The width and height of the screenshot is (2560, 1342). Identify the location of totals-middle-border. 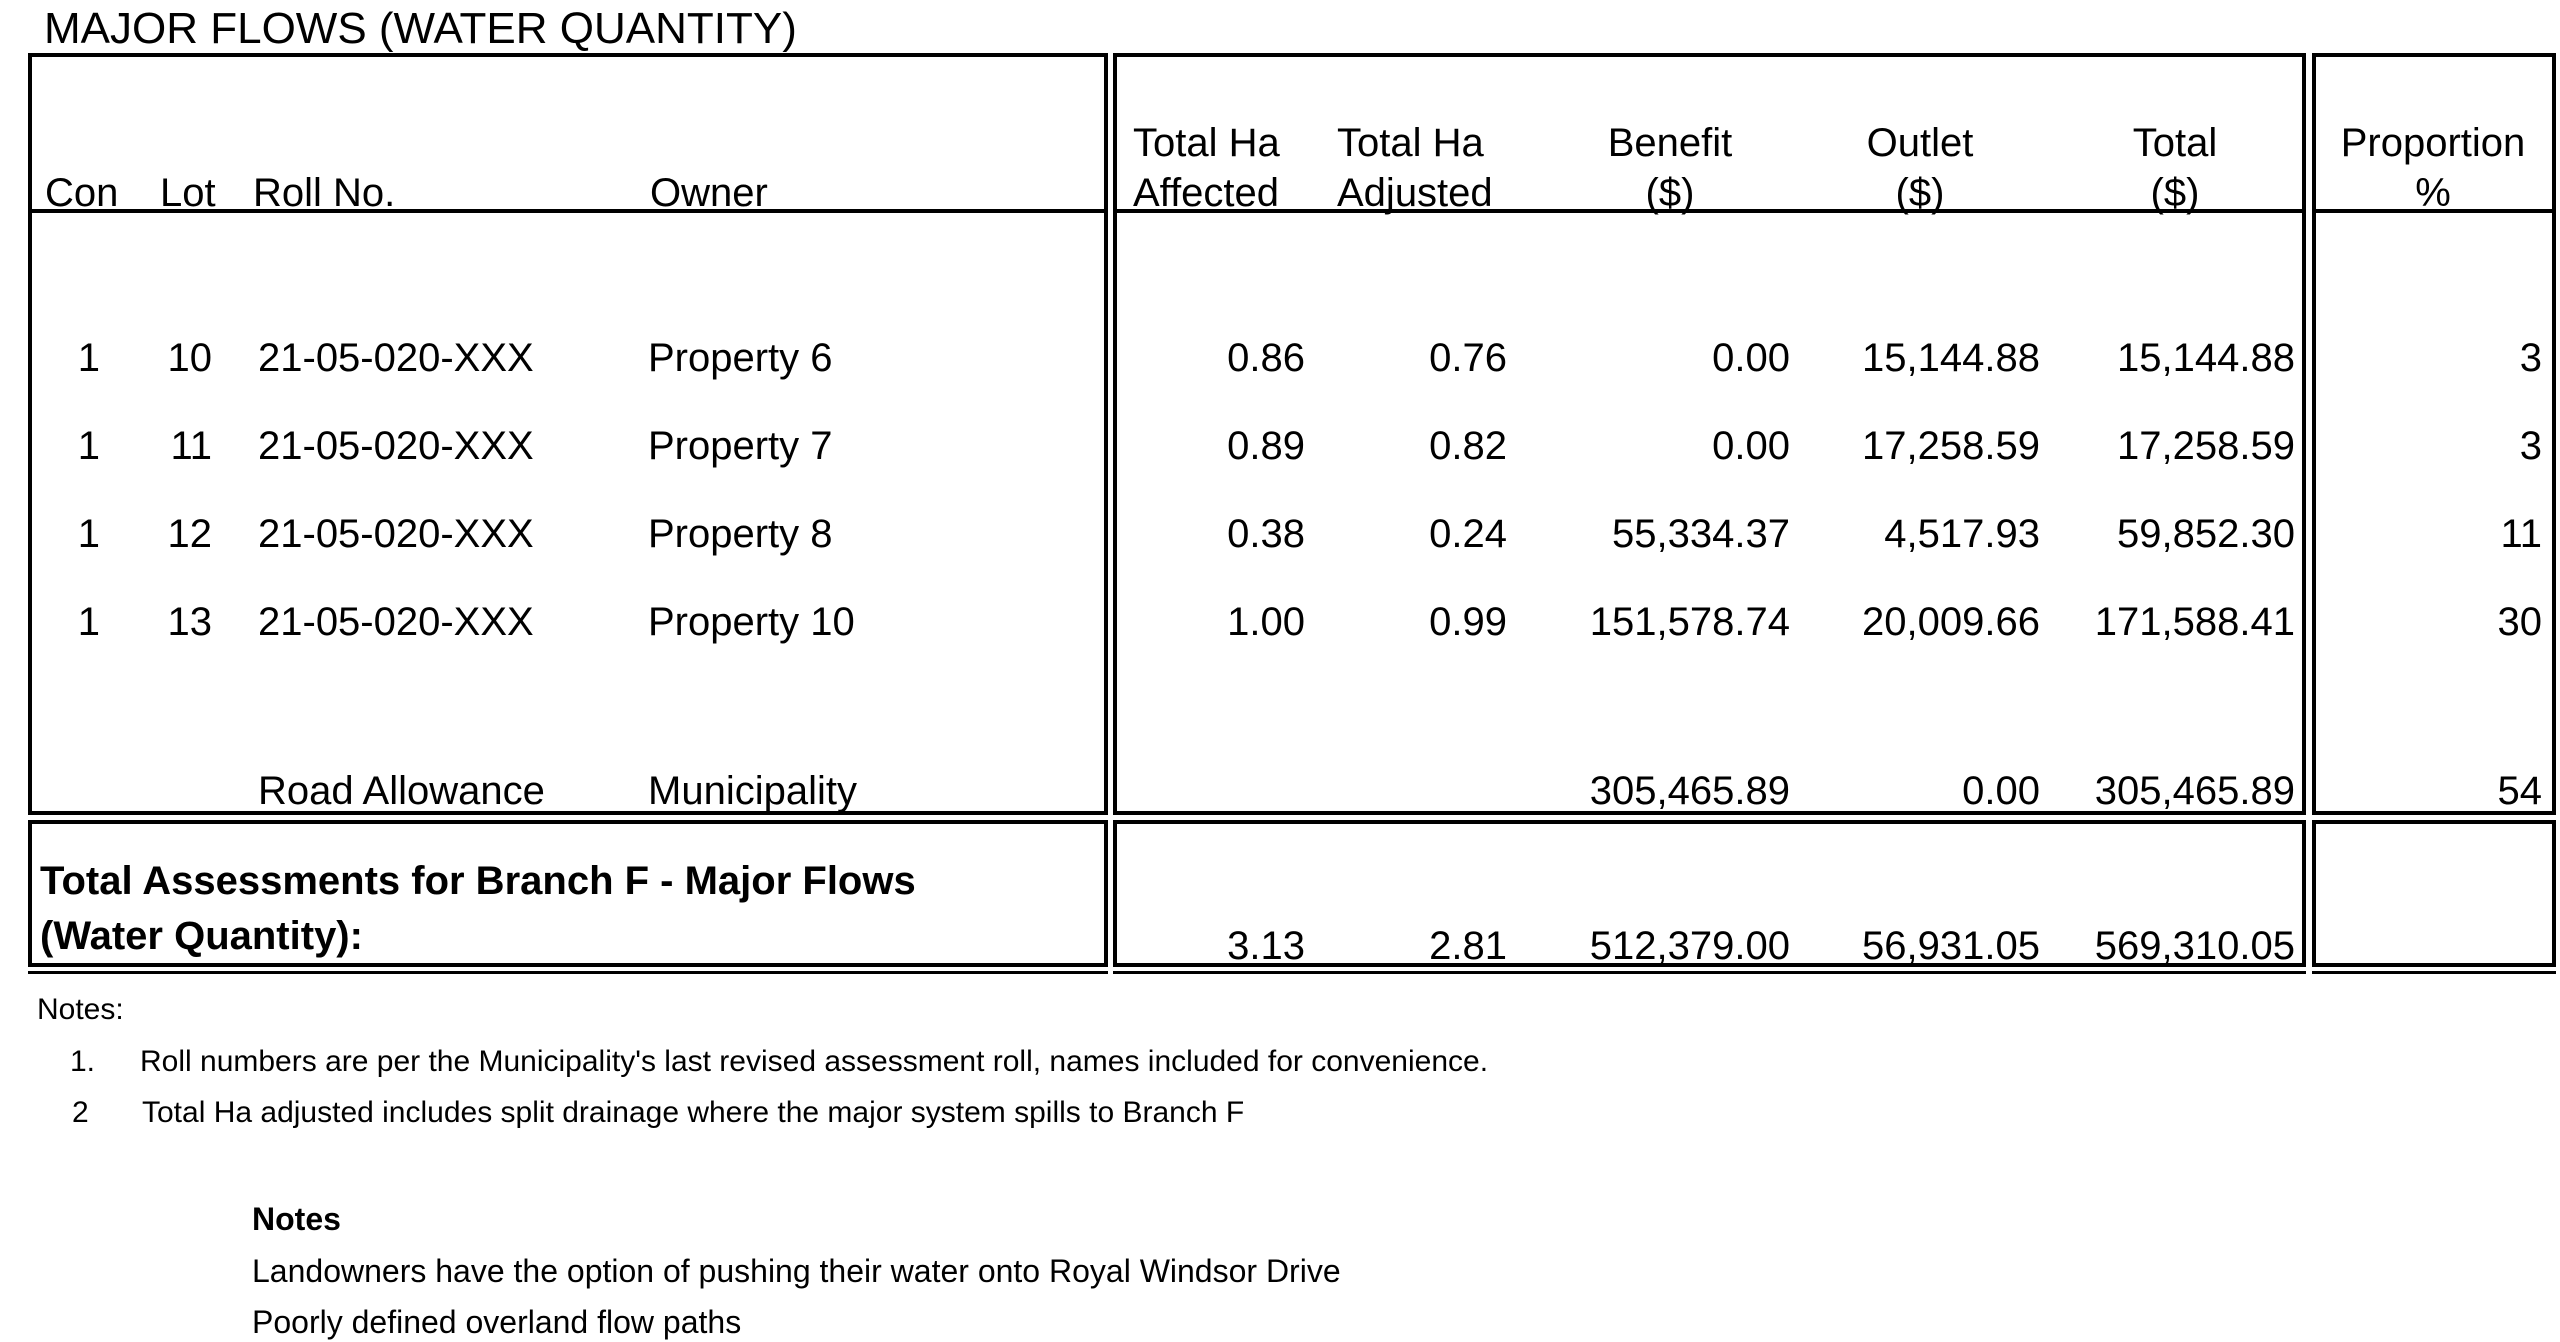
(1709, 893).